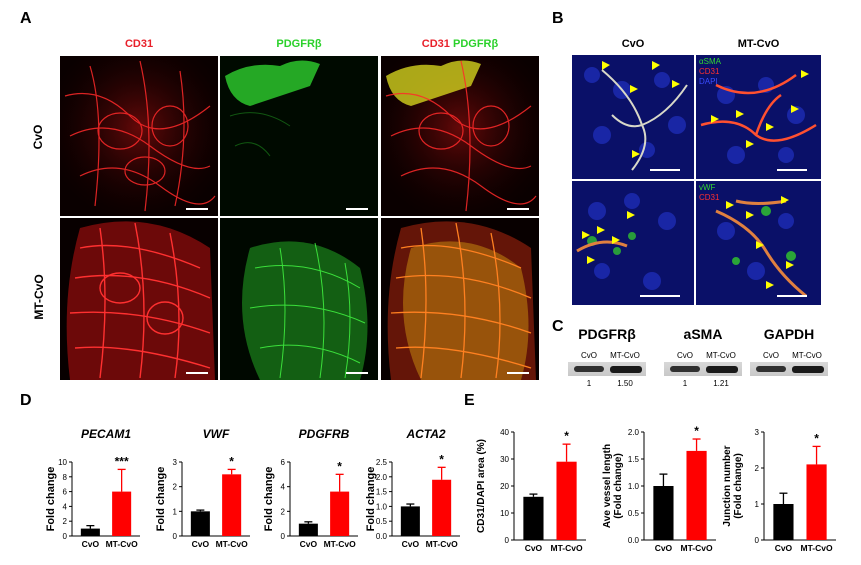 The height and width of the screenshot is (565, 861). I want to click on chart-title: PECAM1, so click(106, 434).